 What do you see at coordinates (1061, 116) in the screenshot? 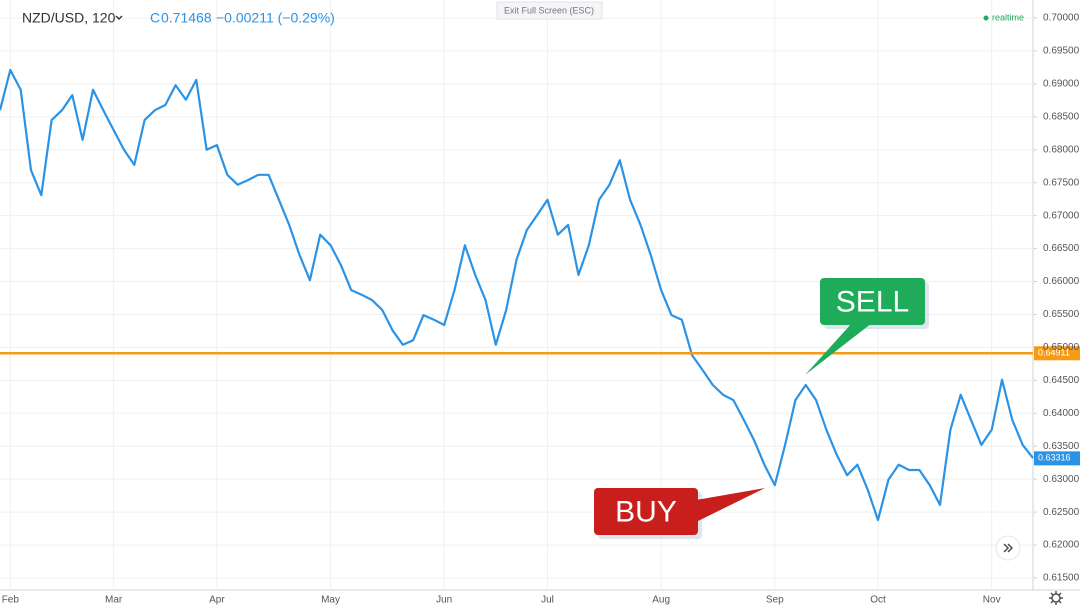
I see `y-tick-label: 0.68500` at bounding box center [1061, 116].